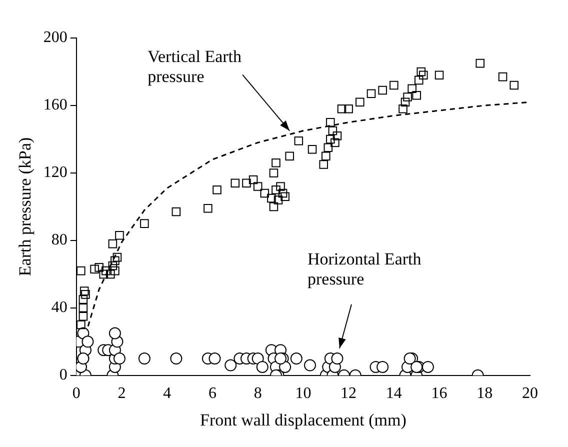  I want to click on x-tick-label: 18, so click(484, 393).